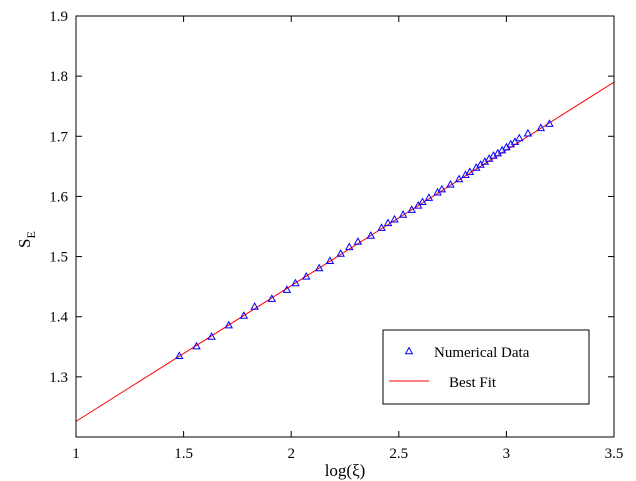 The image size is (636, 481). I want to click on legend: Numerical Data Best Fit, so click(486, 367).